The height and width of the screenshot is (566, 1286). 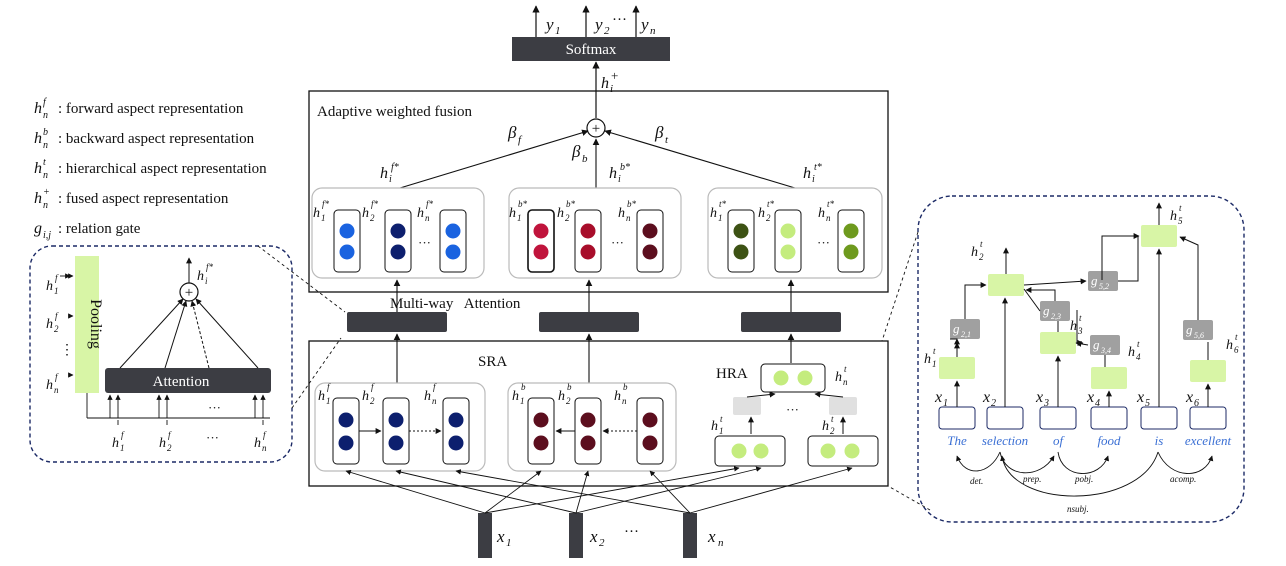 What do you see at coordinates (520, 140) in the screenshot?
I see `beta-f-sub: f` at bounding box center [520, 140].